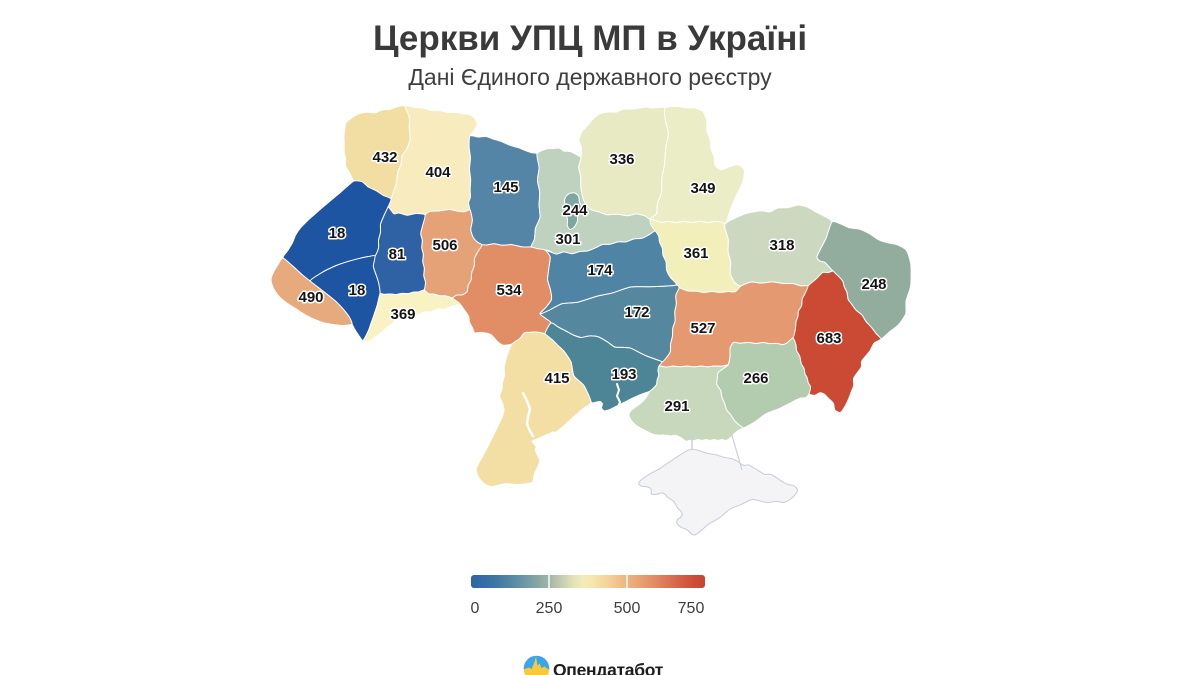 The image size is (1200, 675). What do you see at coordinates (636, 312) in the screenshot?
I see `svg-text: 172` at bounding box center [636, 312].